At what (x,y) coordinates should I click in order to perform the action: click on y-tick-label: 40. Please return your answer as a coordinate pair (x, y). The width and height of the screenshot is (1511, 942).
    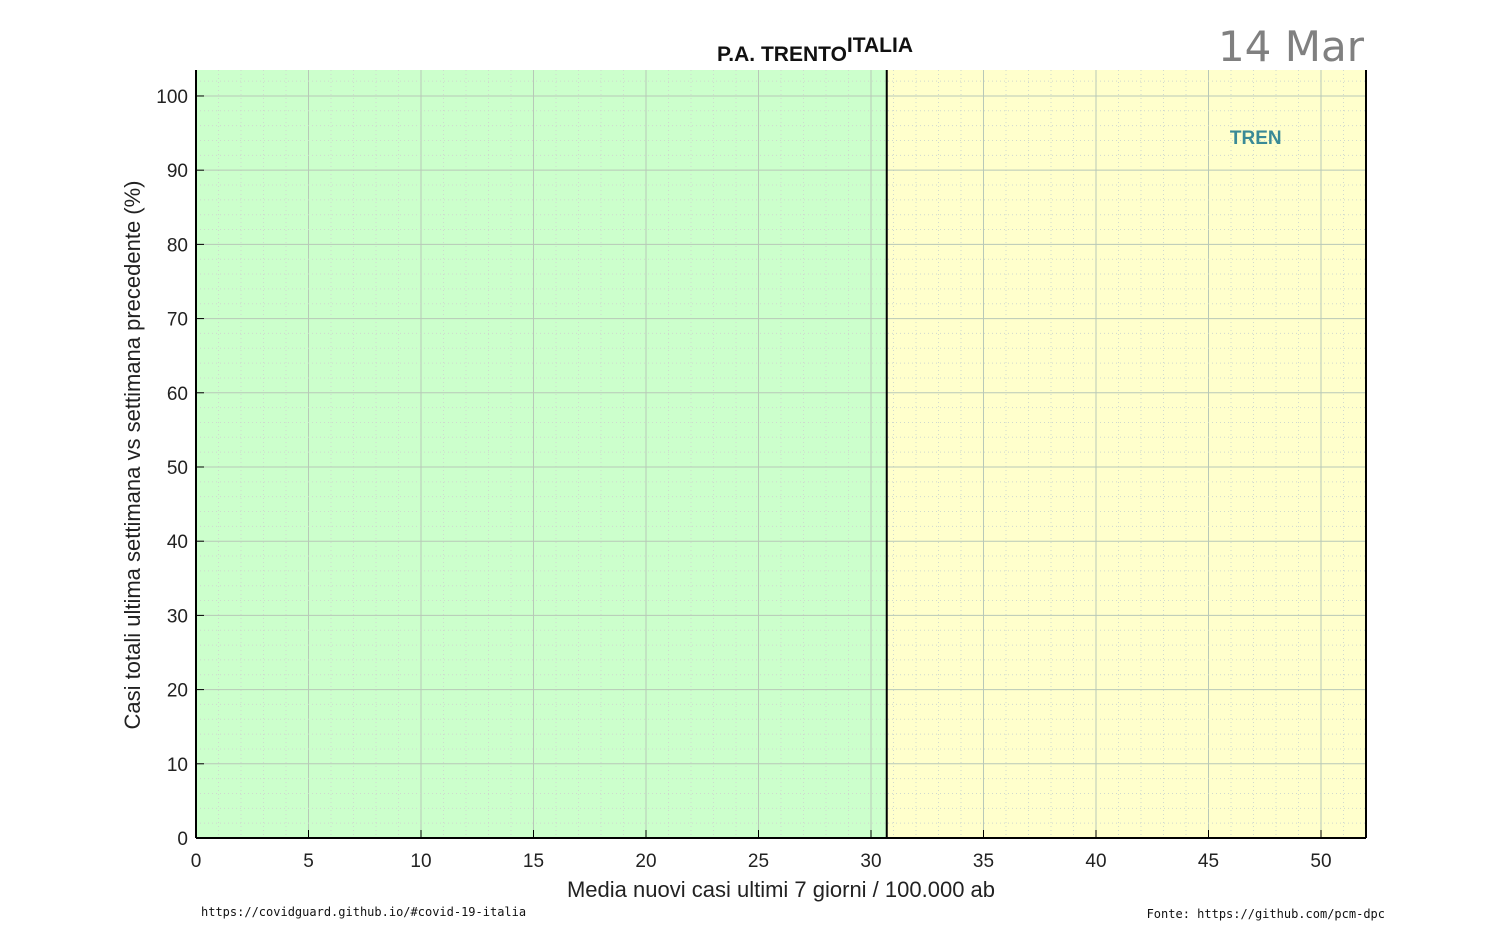
    Looking at the image, I should click on (177, 542).